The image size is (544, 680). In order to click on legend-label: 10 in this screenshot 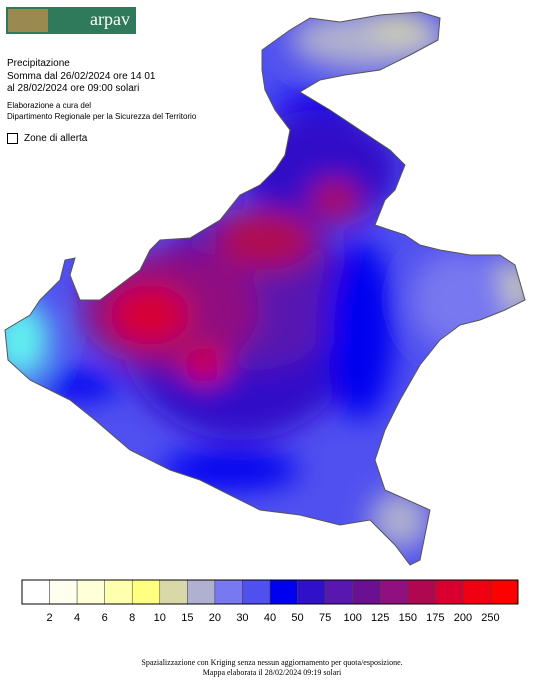, I will do `click(160, 618)`.